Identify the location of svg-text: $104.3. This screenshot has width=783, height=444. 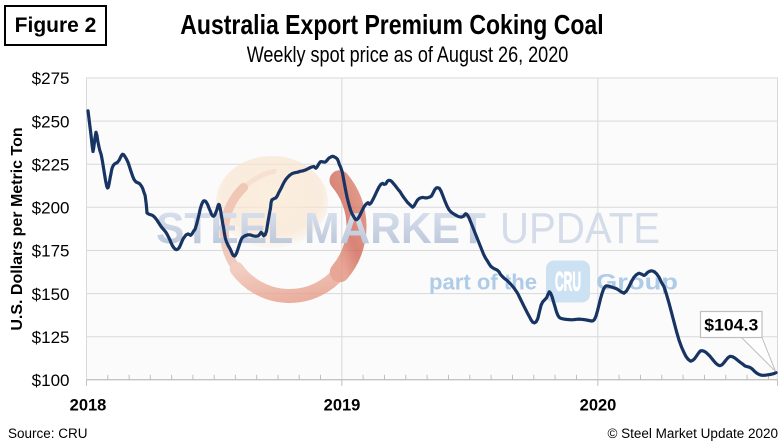
(731, 325).